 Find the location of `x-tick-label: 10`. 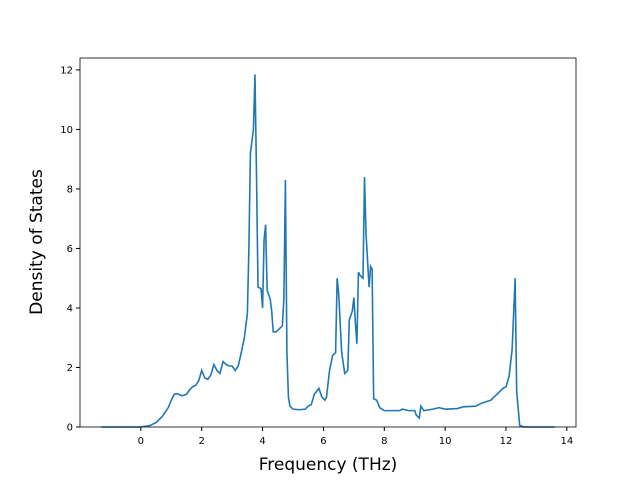

x-tick-label: 10 is located at coordinates (445, 441).